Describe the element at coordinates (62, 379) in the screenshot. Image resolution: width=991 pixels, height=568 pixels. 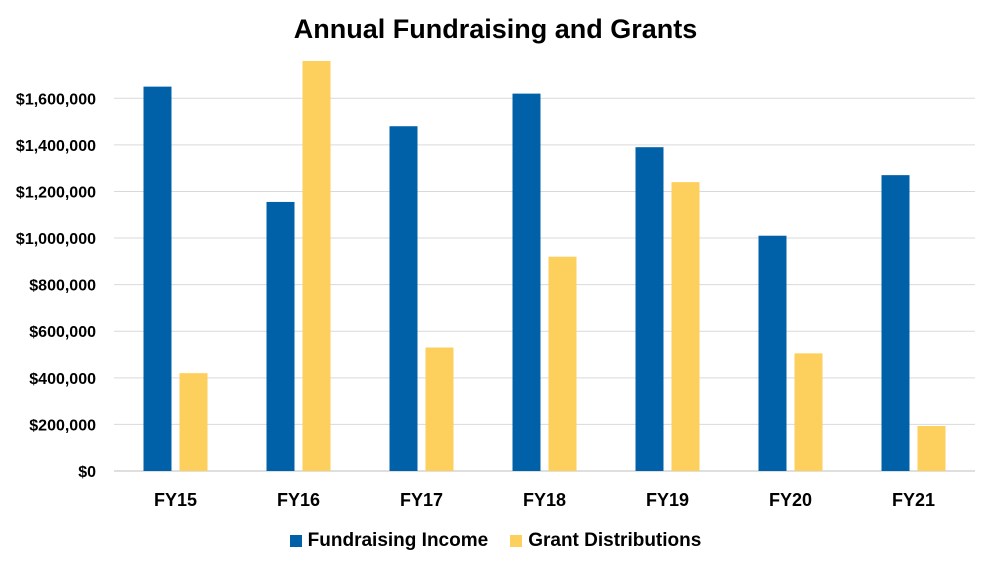
I see `y-tick-label: $400,000` at that location.